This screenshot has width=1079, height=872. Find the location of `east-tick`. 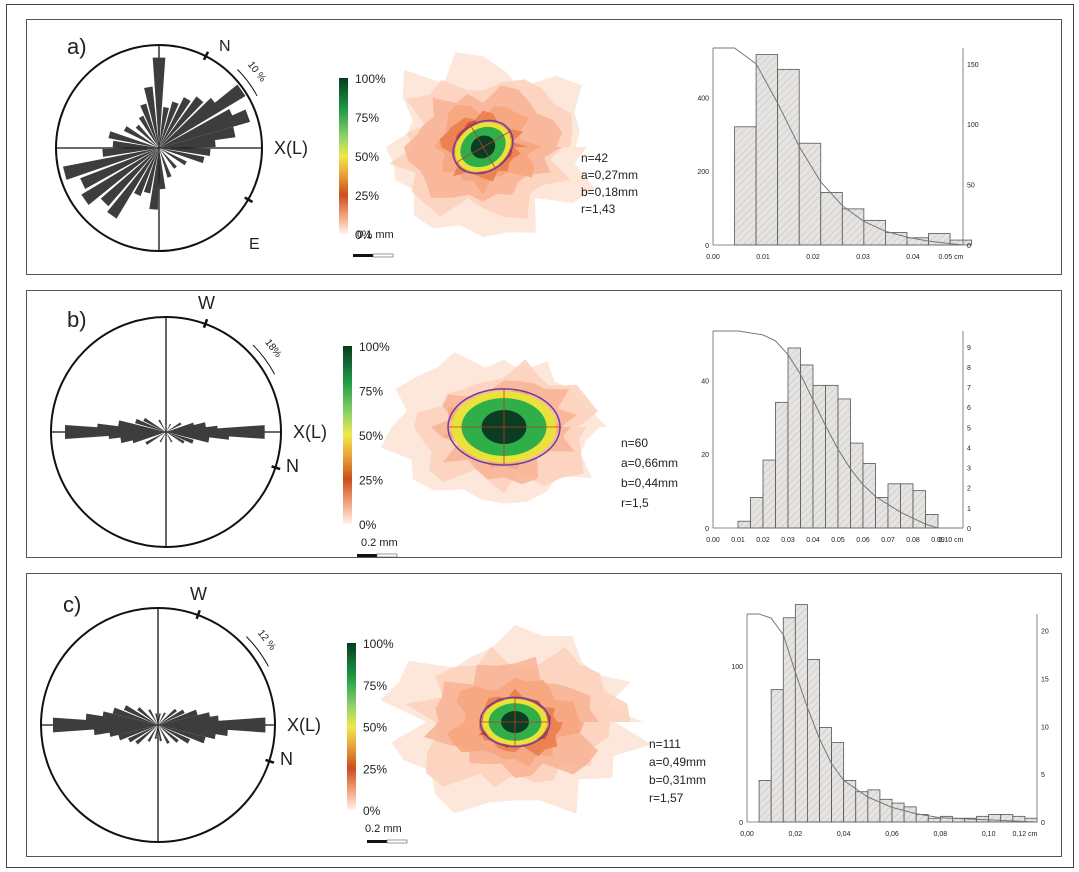

east-tick is located at coordinates (249, 200).